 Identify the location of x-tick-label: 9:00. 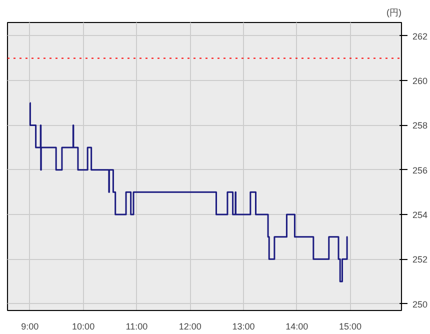
(30, 327).